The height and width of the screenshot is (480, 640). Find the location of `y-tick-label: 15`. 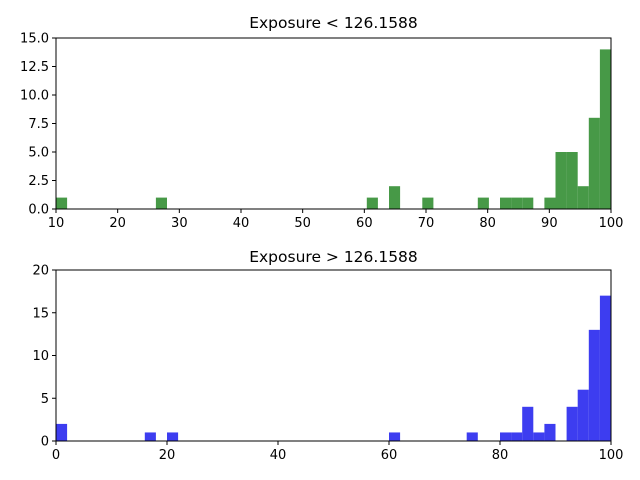

y-tick-label: 15 is located at coordinates (40, 313).